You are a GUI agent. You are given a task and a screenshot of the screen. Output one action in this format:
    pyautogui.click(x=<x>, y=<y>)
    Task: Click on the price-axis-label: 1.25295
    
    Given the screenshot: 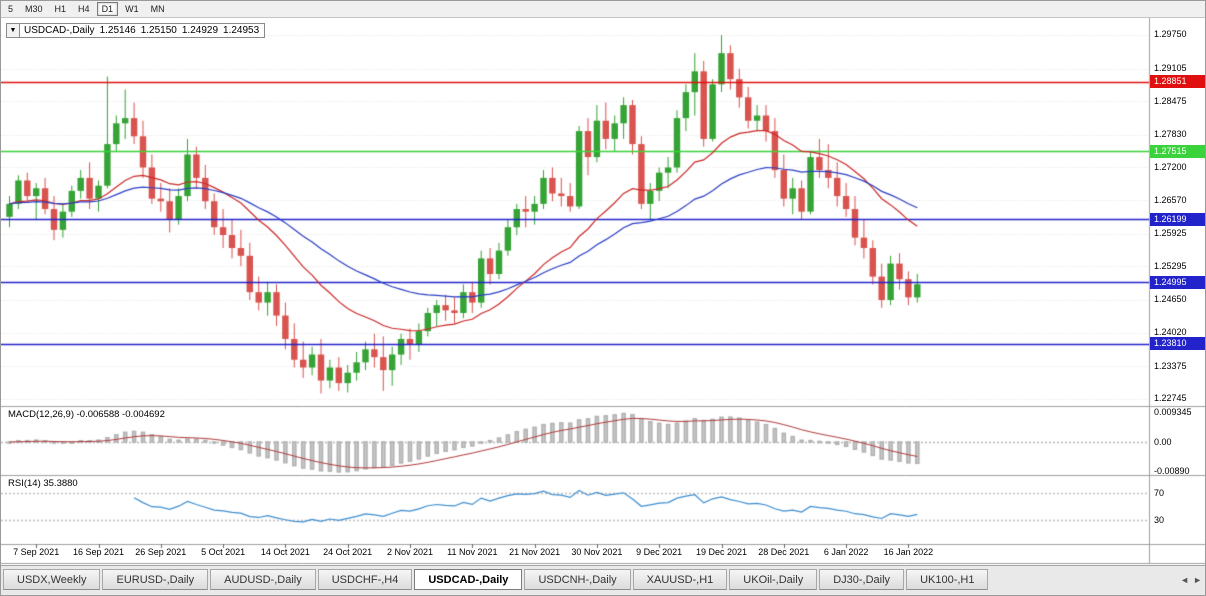 What is the action you would take?
    pyautogui.click(x=1170, y=265)
    